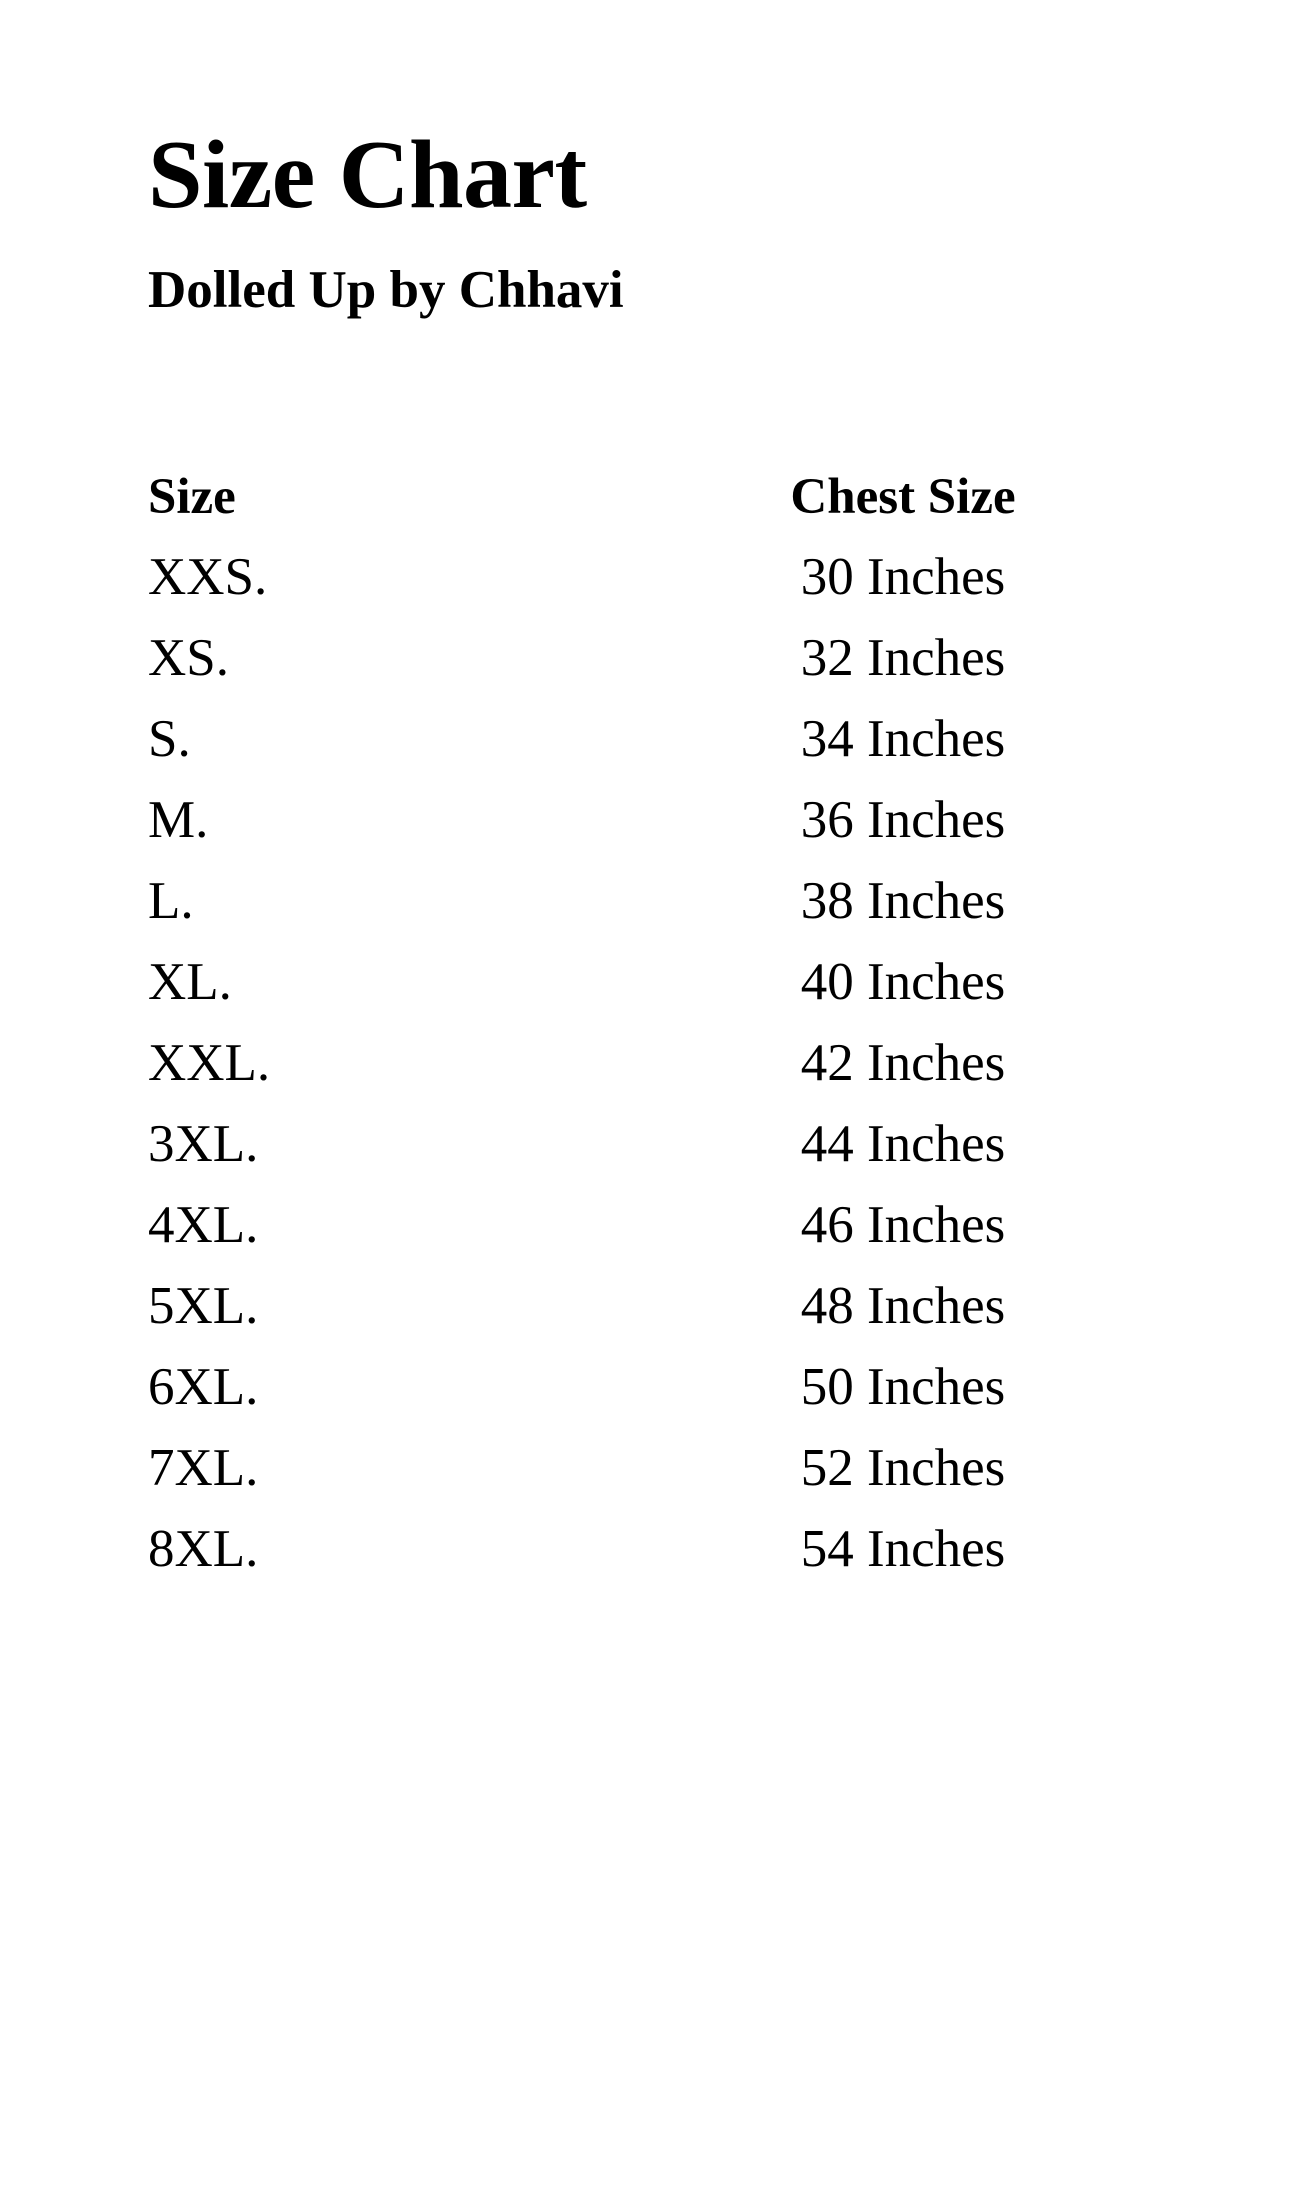  I want to click on cell-size: XL., so click(190, 982).